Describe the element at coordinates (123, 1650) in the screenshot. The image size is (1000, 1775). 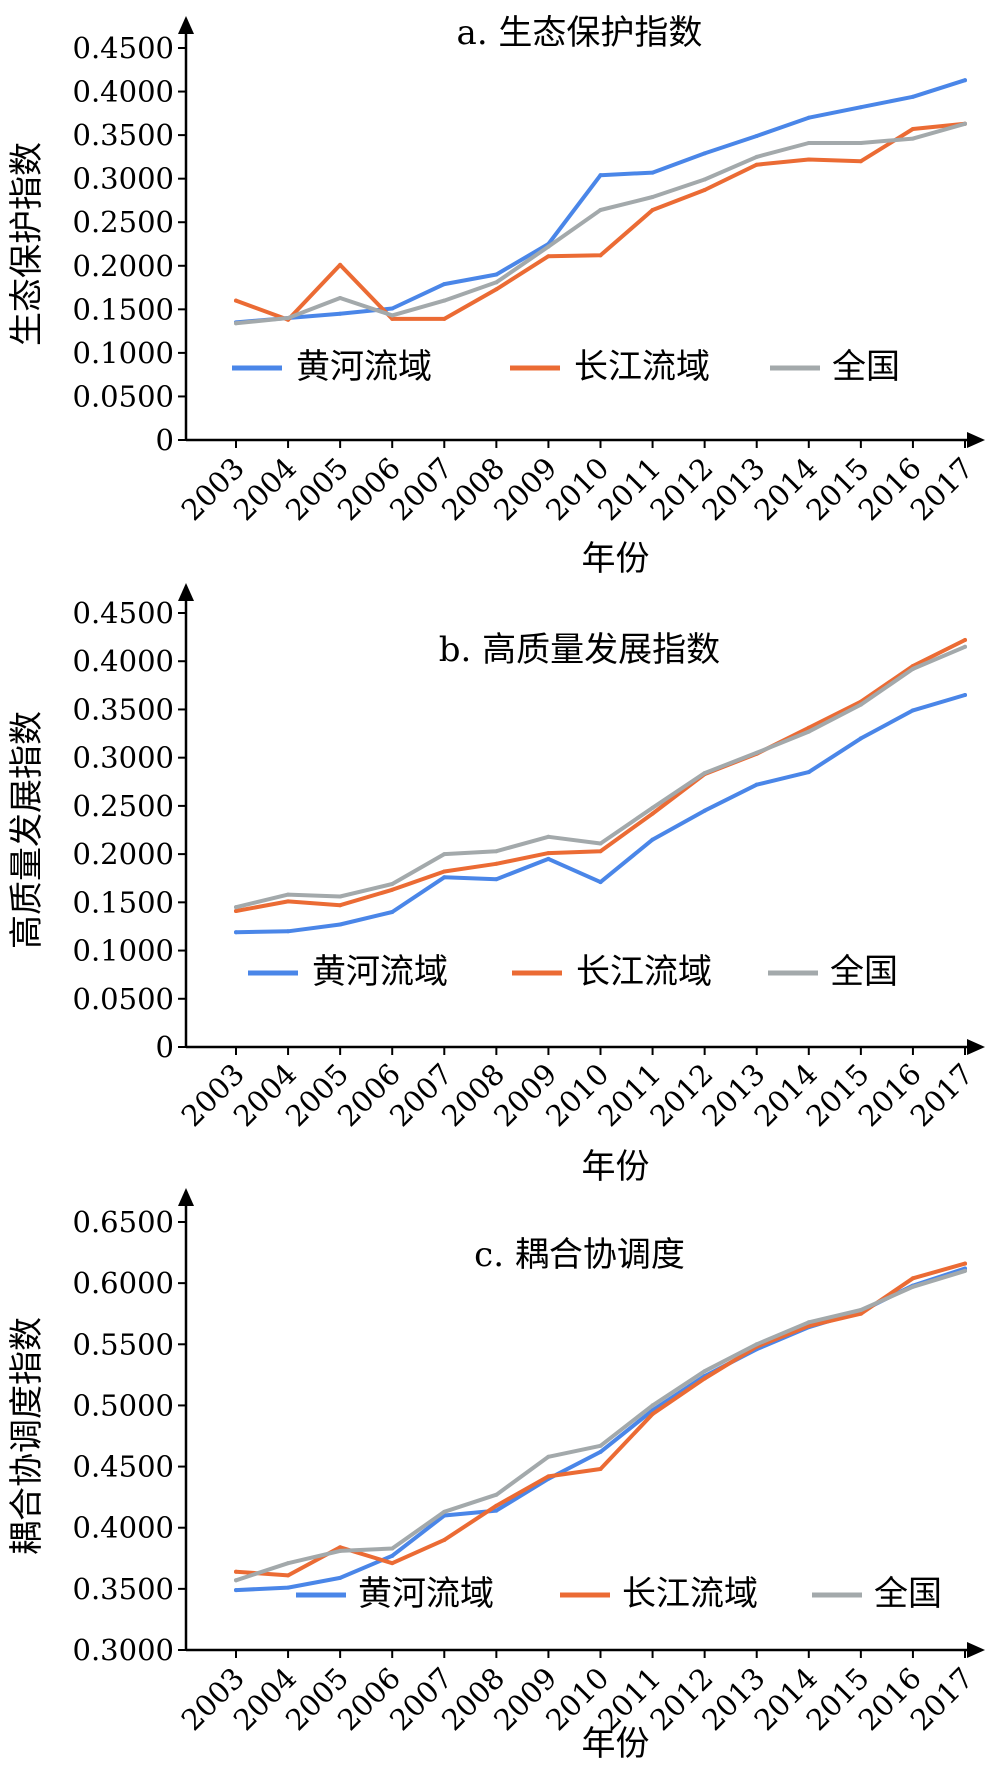
I see `y-tick-label: 0.3000` at that location.